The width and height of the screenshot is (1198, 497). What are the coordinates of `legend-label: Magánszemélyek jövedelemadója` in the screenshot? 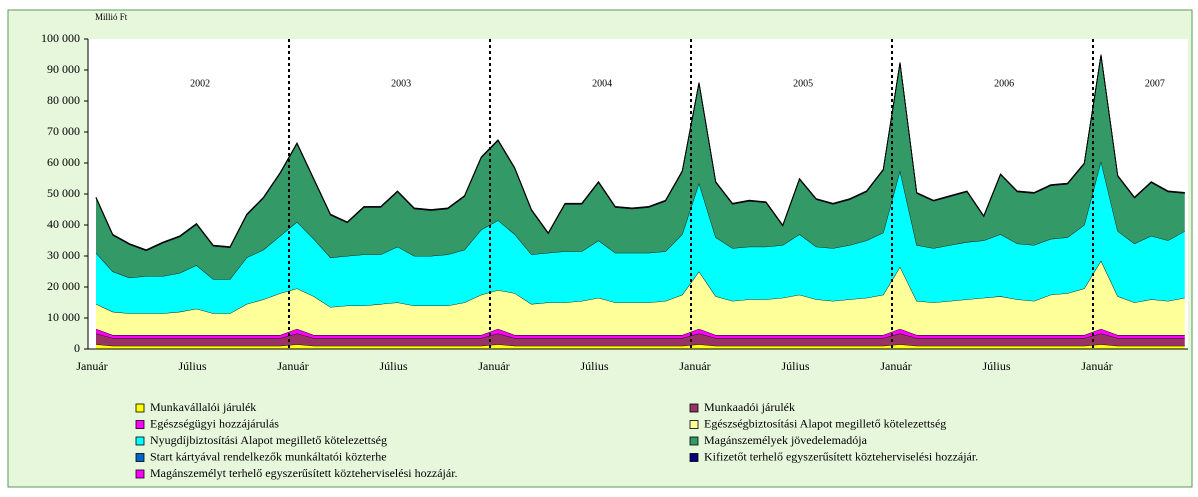 It's located at (786, 440).